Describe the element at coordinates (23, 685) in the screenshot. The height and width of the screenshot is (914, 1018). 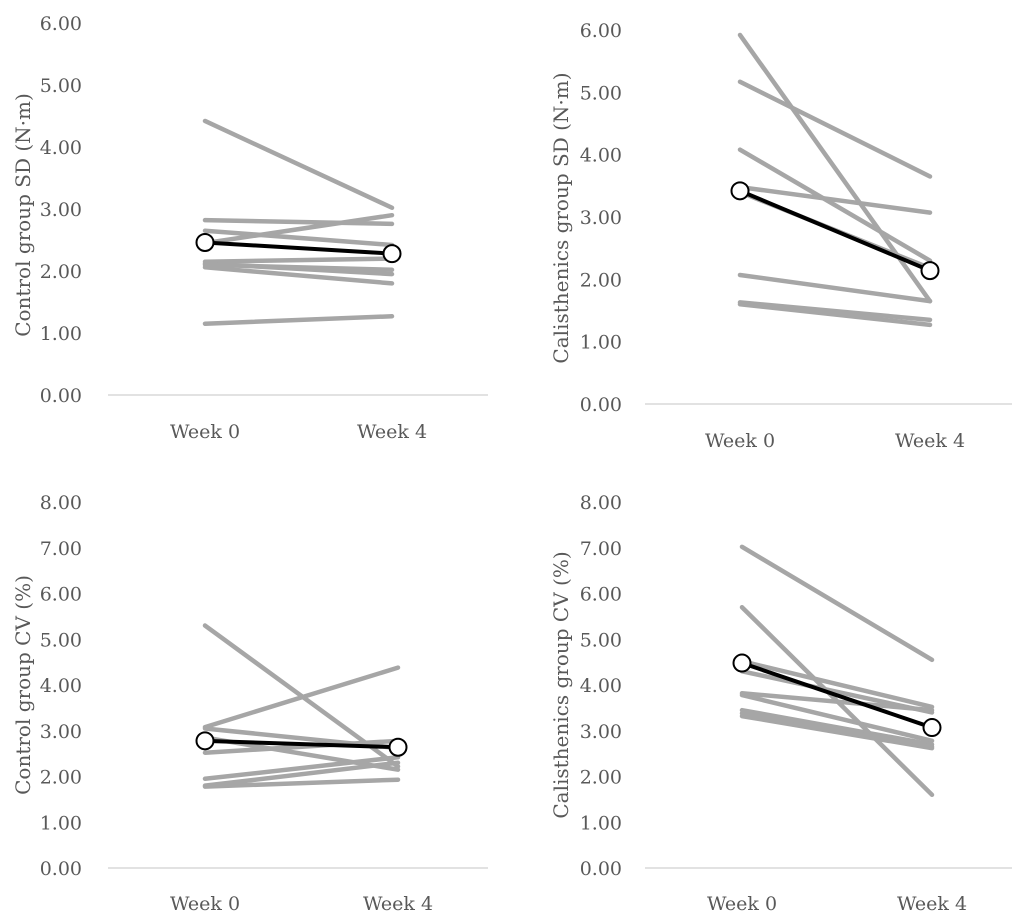
I see `y-axis-label: Control group CV (%)` at that location.